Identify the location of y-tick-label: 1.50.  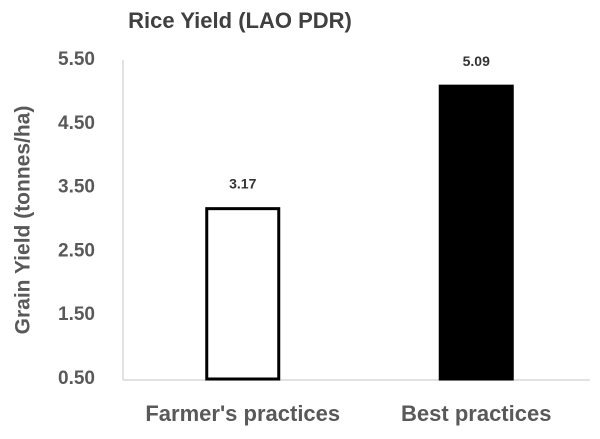
(76, 314).